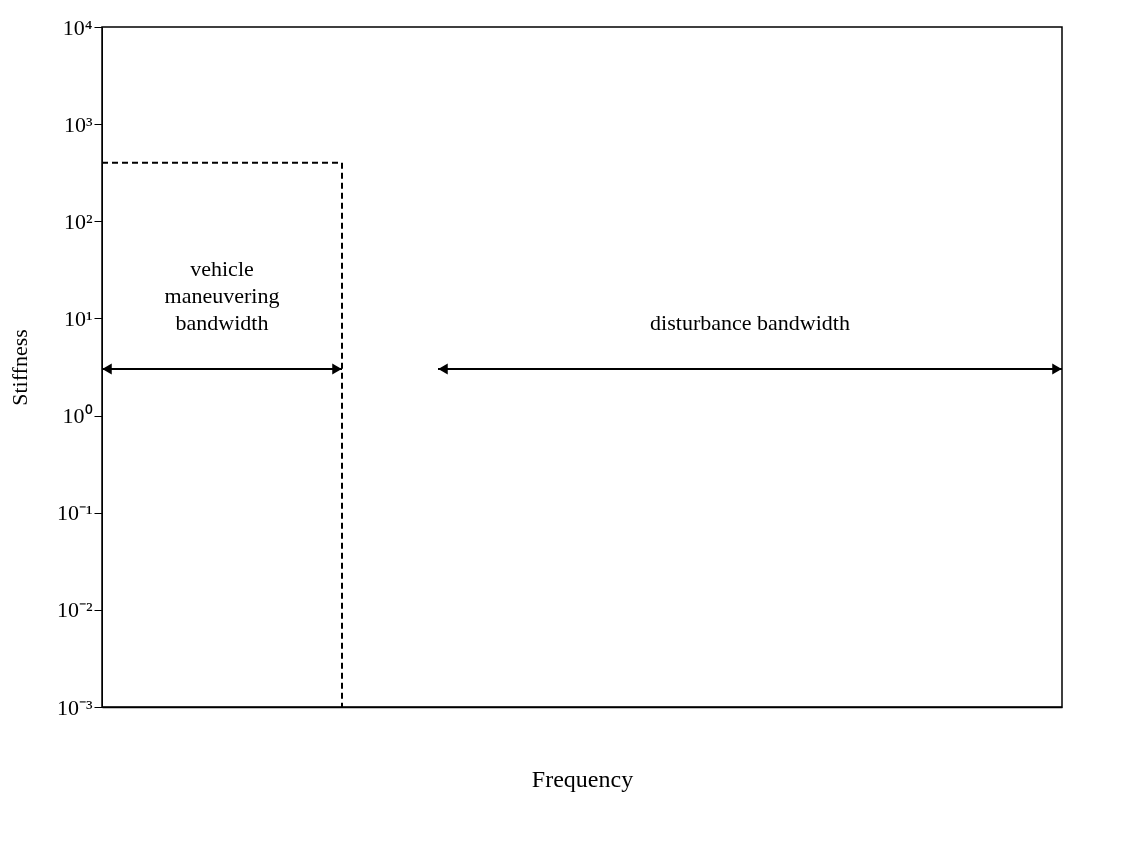  I want to click on y-tick-label: 10⁻¹, so click(74, 513).